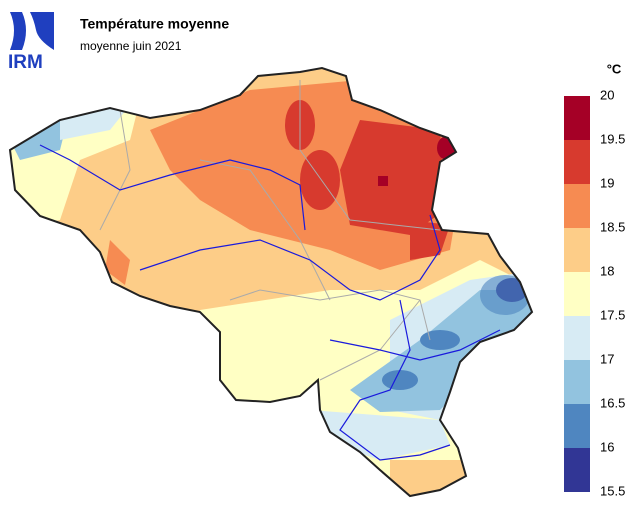 This screenshot has width=640, height=507. I want to click on logo: IRM, so click(31, 42).